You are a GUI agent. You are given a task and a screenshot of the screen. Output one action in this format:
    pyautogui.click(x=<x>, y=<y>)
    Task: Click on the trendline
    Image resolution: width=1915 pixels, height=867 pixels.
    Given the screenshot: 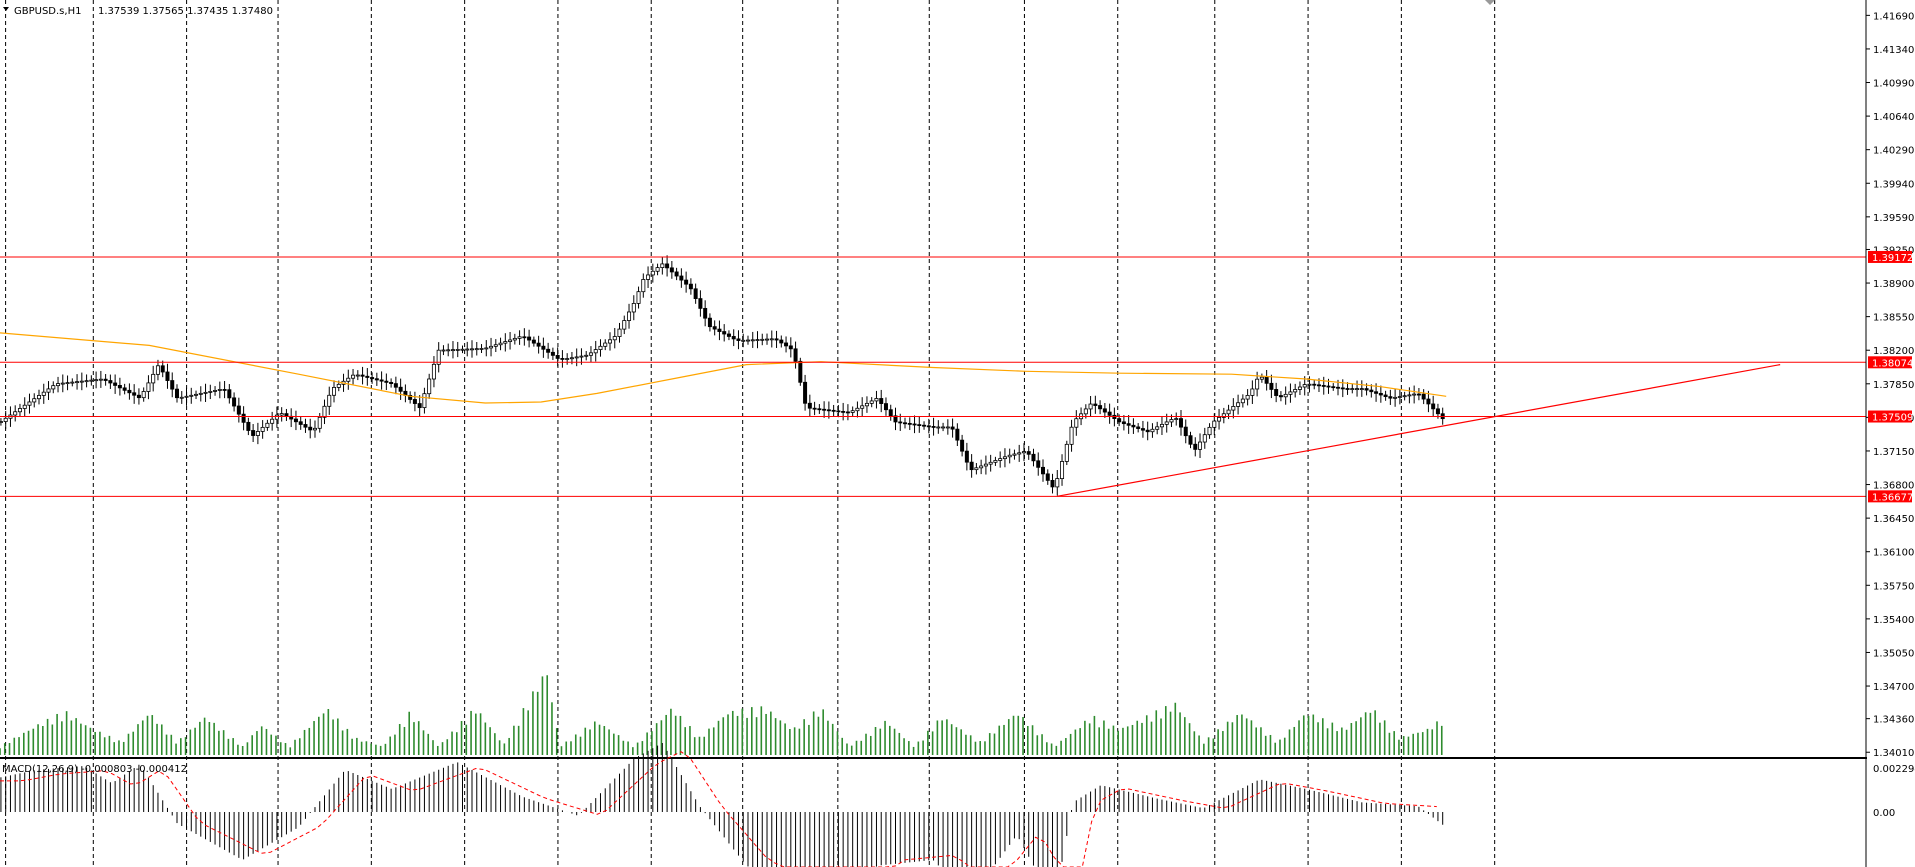 What is the action you would take?
    pyautogui.click(x=1418, y=430)
    